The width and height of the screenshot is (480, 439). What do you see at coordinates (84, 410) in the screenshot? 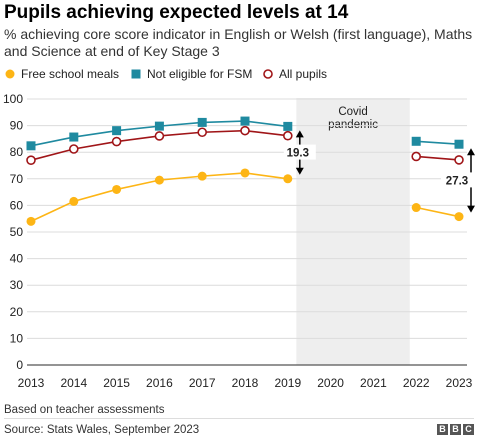
I see `footnote: Based on teacher assessments` at bounding box center [84, 410].